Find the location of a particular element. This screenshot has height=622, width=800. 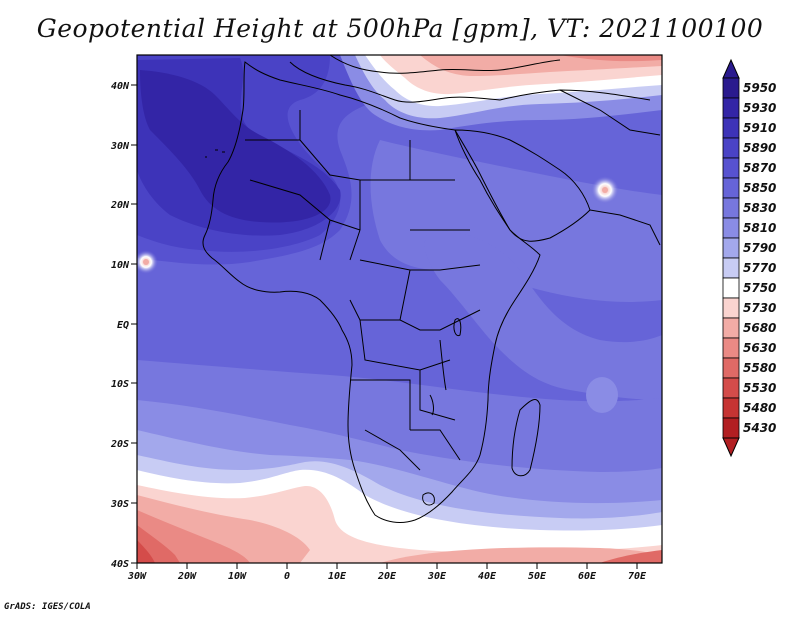

colorbar-label: 5810 is located at coordinates (759, 228).